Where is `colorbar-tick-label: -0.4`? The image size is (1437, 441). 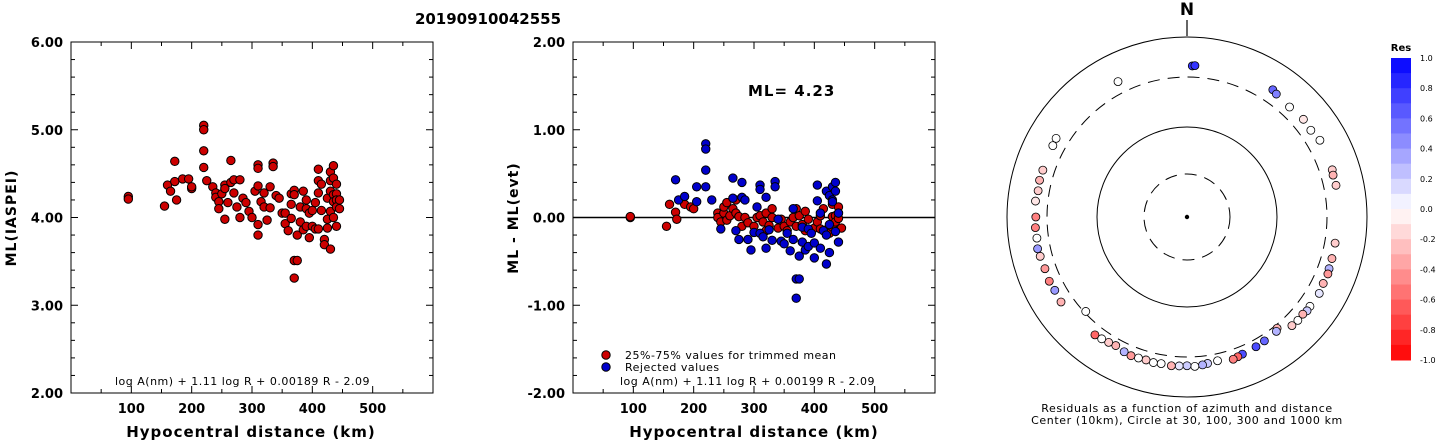
colorbar-tick-label: -0.4 is located at coordinates (1428, 269).